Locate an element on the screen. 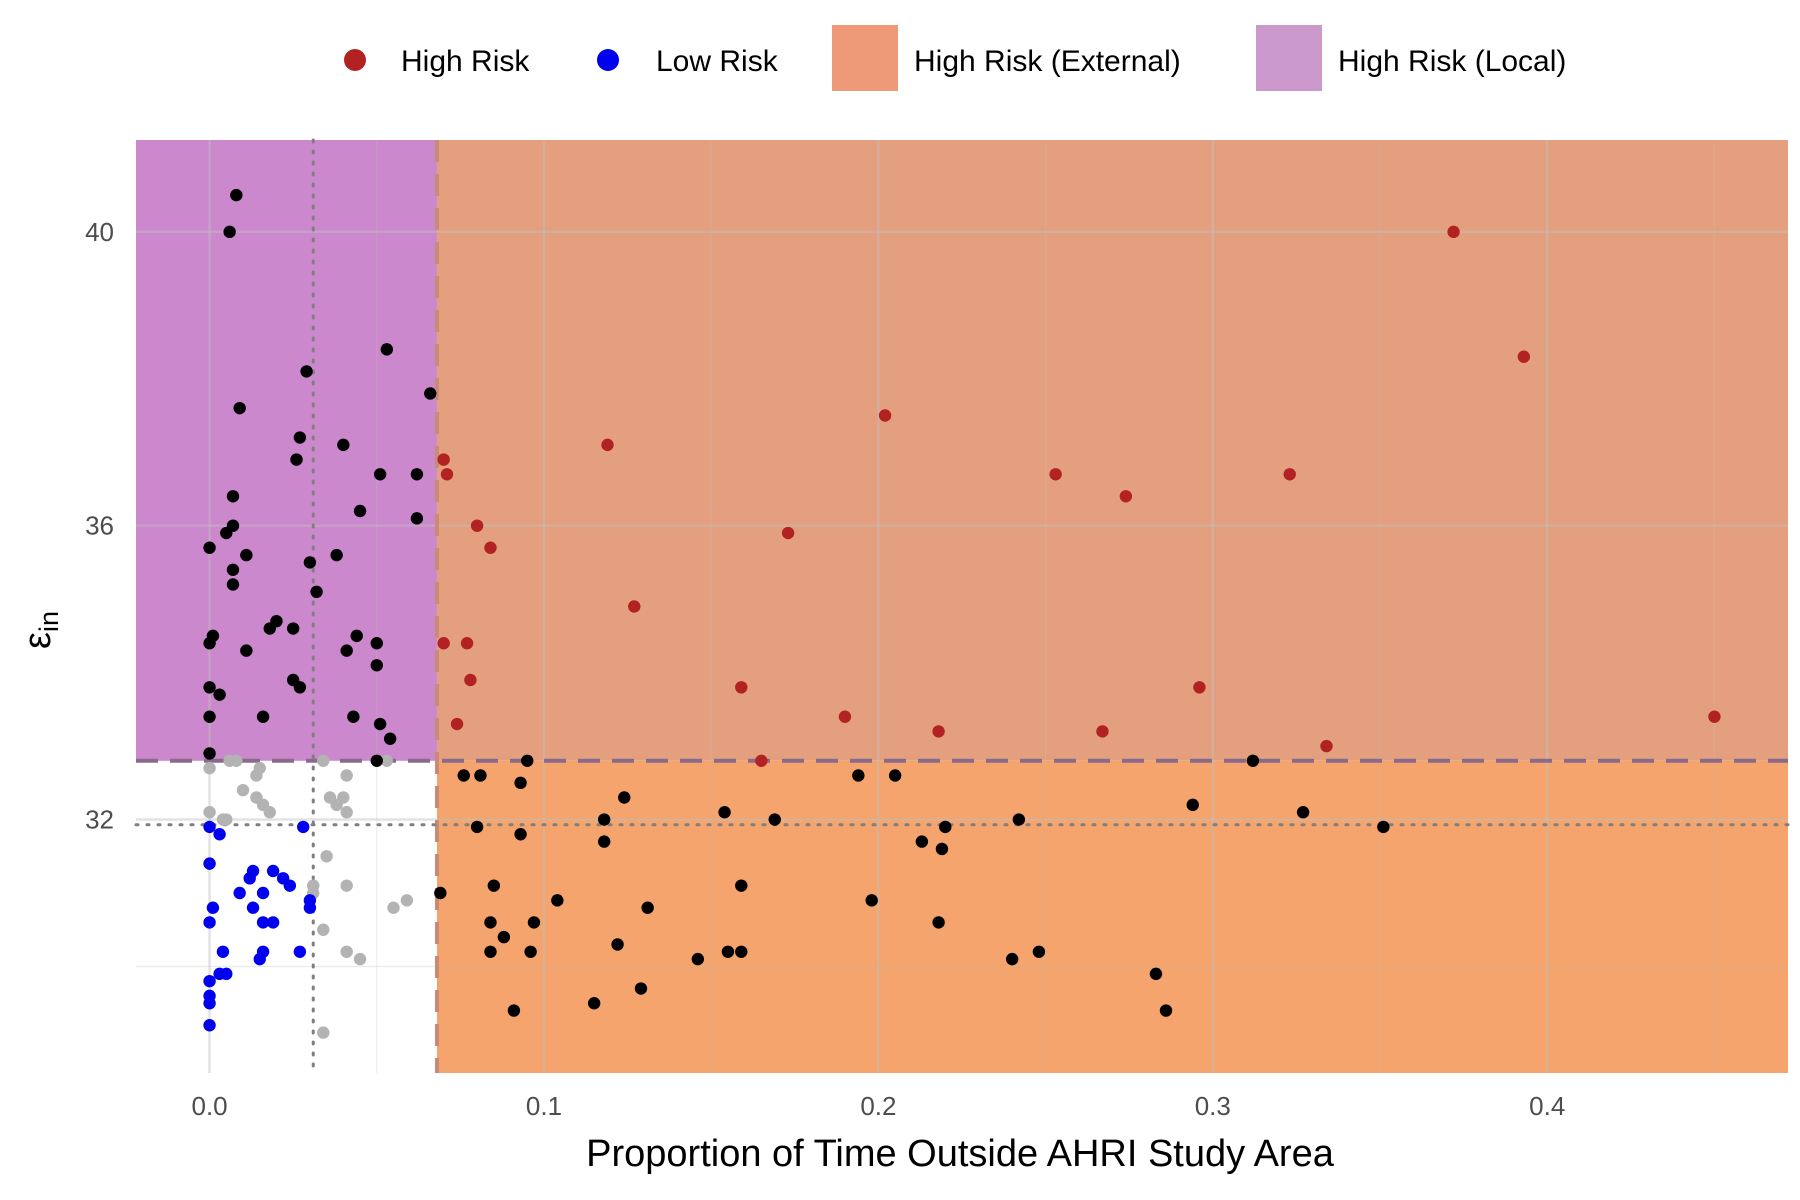  x-axis-ticks: 0.0 0.1 0.2 0.3 0.4 is located at coordinates (878, 1106).